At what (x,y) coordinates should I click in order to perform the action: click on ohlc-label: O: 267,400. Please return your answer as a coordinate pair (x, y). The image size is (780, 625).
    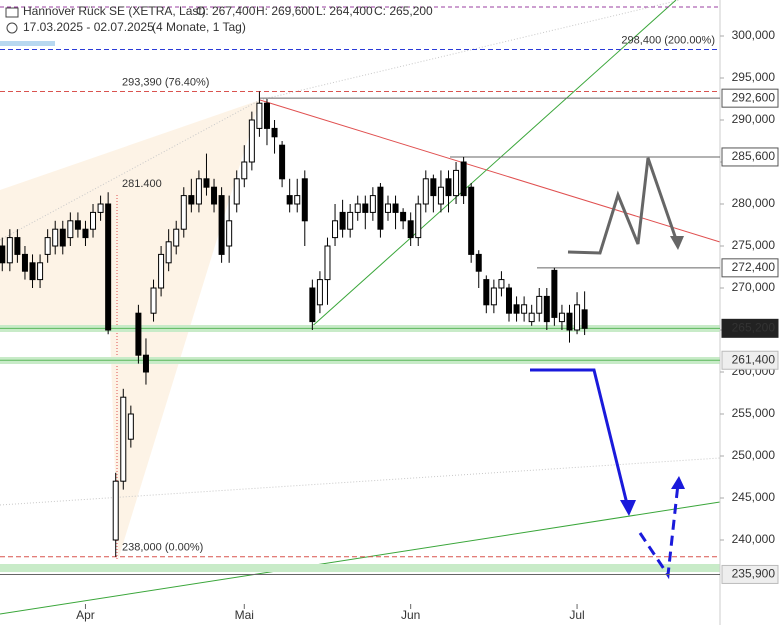
    Looking at the image, I should click on (226, 11).